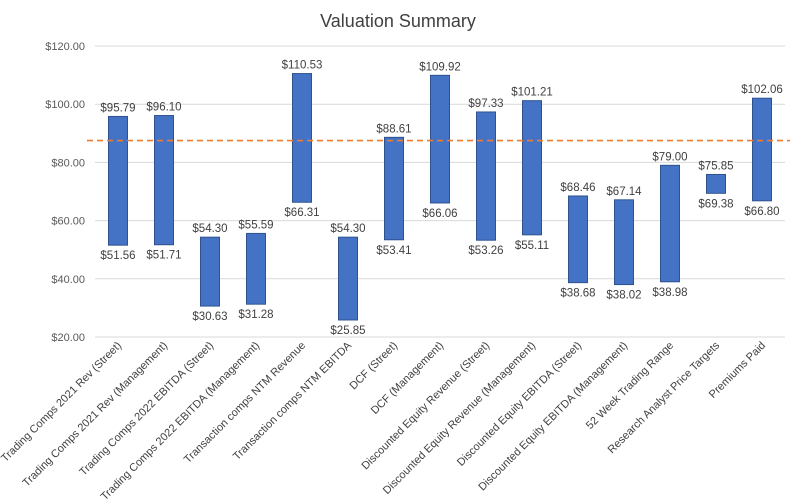  I want to click on low-value-label: $53.26, so click(485, 251).